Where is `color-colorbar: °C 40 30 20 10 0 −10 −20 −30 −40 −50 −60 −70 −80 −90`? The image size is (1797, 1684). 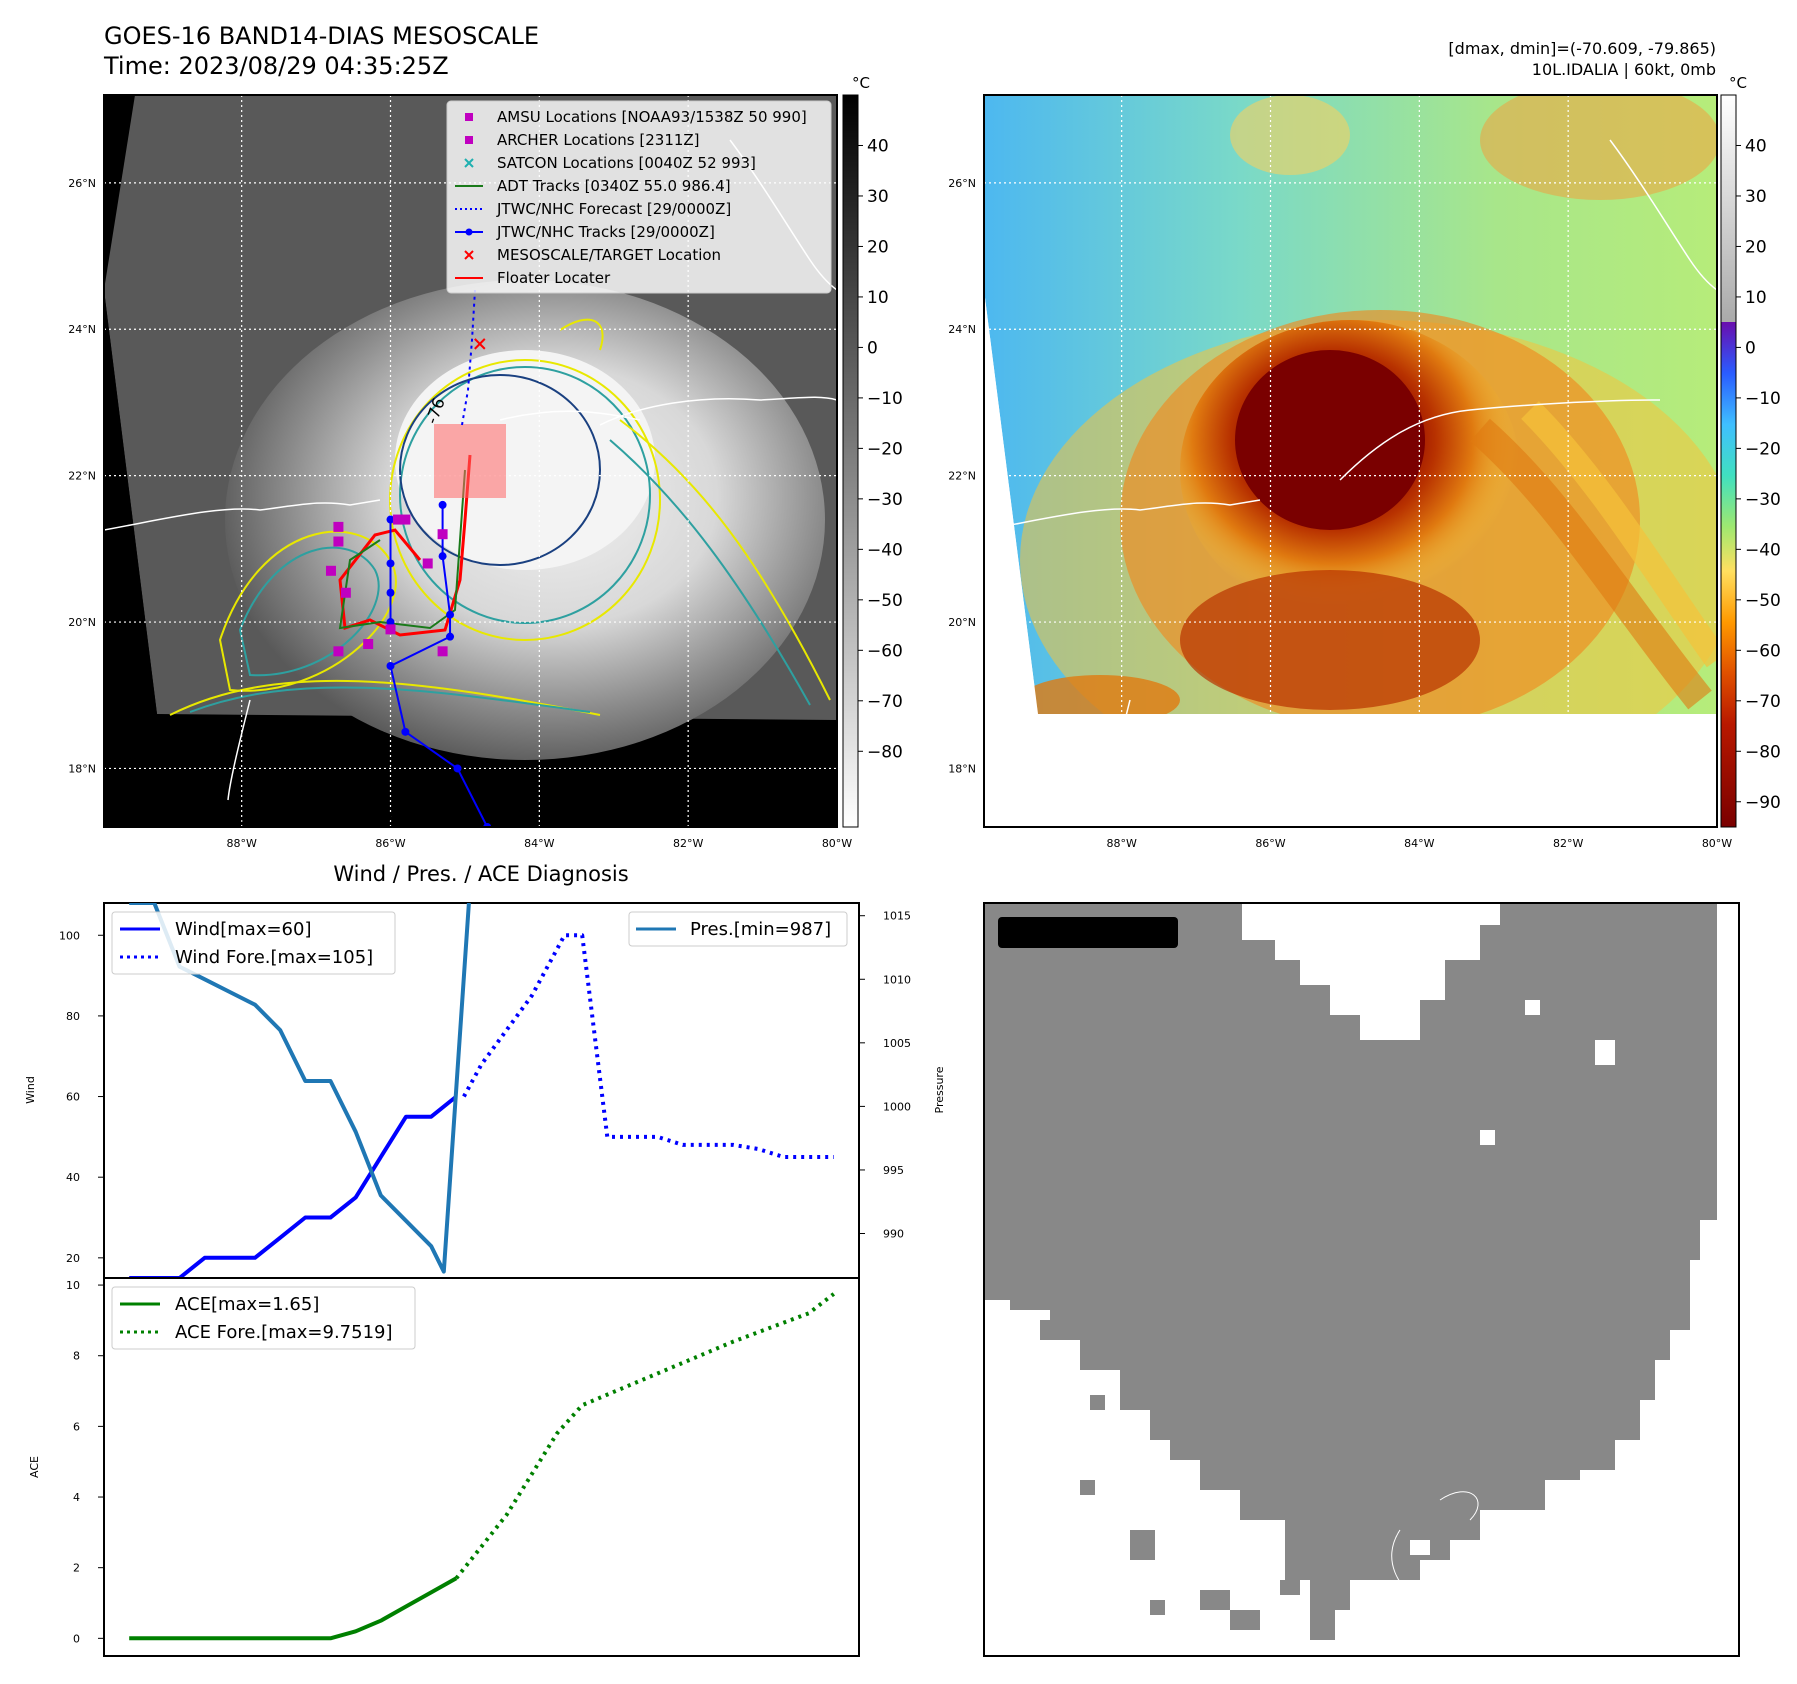
color-colorbar: °C 40 30 20 10 0 −10 −20 −30 −40 −50 −60 −70 −80 −90 is located at coordinates (1750, 451).